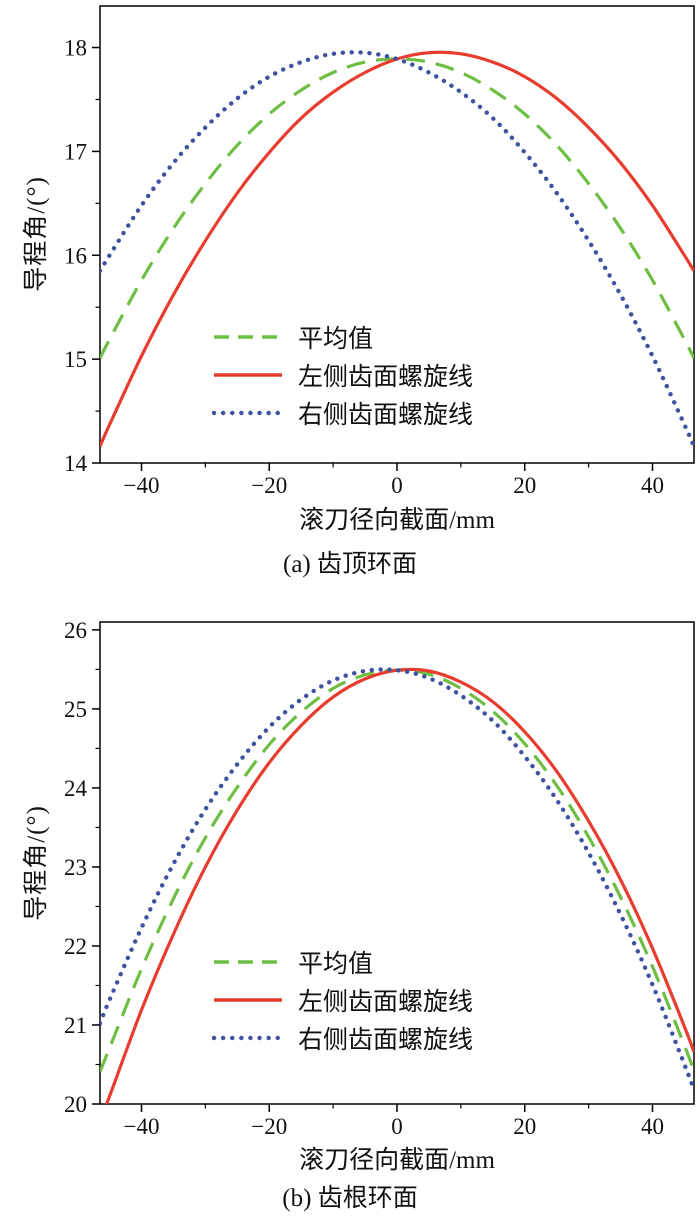  What do you see at coordinates (36, 234) in the screenshot?
I see `chart-a-y-axis-label: 导程角/(°)` at bounding box center [36, 234].